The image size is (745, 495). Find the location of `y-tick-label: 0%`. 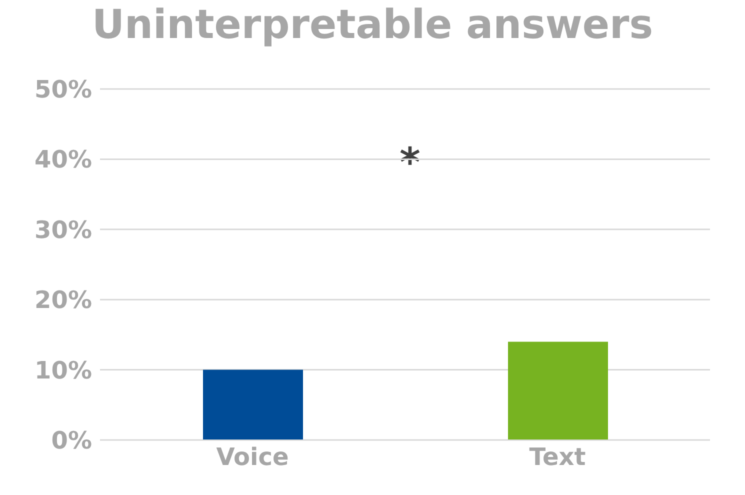

y-tick-label: 0% is located at coordinates (71, 440).